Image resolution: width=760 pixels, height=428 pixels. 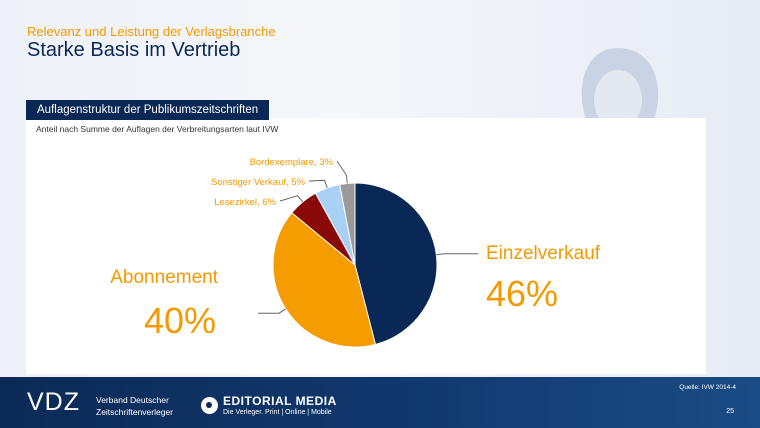 I want to click on footer-bar, so click(x=380, y=402).